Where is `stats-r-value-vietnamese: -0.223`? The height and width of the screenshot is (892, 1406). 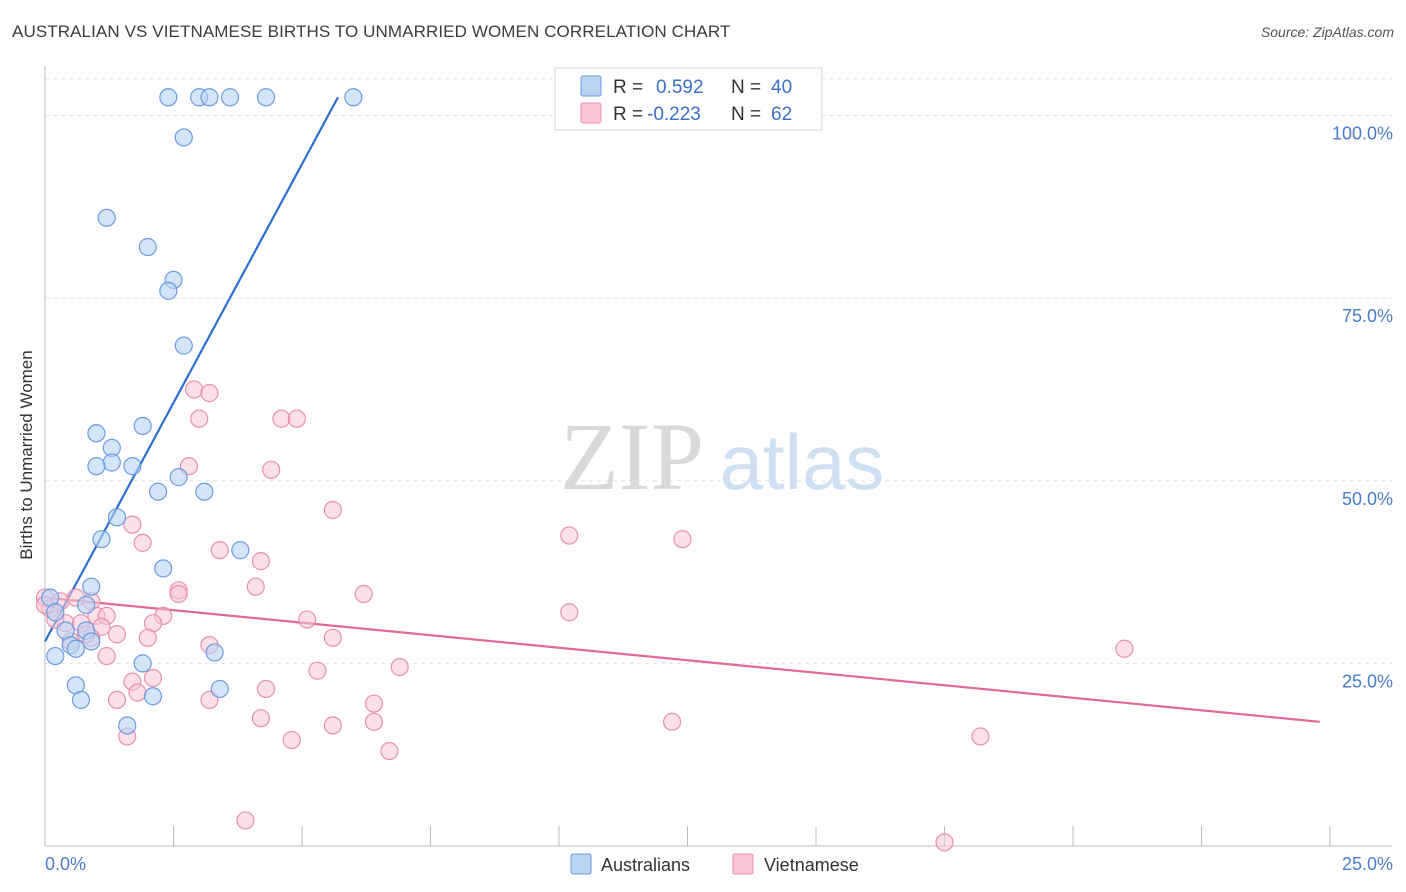
stats-r-value-vietnamese: -0.223 is located at coordinates (674, 114).